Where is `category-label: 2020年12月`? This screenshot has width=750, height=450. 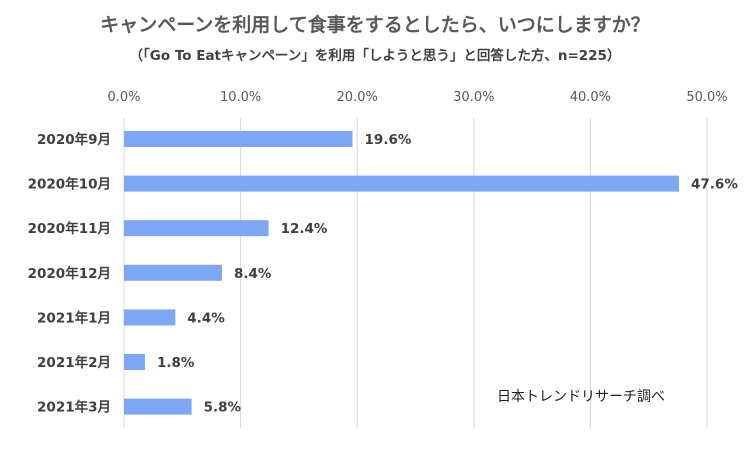 category-label: 2020年12月 is located at coordinates (69, 273).